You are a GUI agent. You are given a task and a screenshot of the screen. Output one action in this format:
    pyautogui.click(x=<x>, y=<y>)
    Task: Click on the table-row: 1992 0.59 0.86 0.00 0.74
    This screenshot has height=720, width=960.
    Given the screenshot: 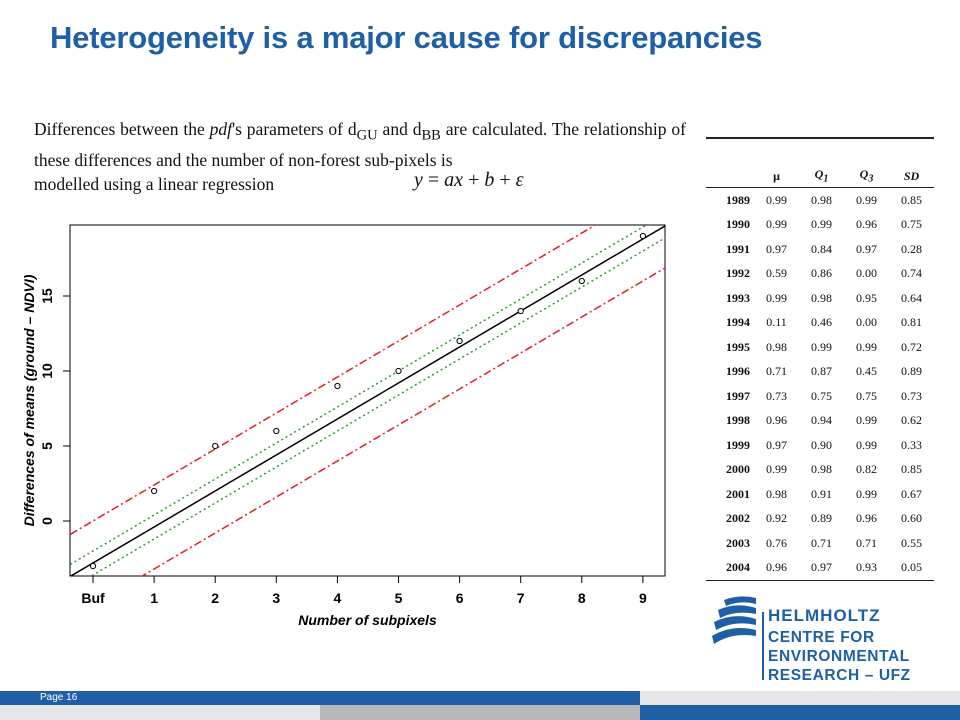 What is the action you would take?
    pyautogui.click(x=820, y=274)
    